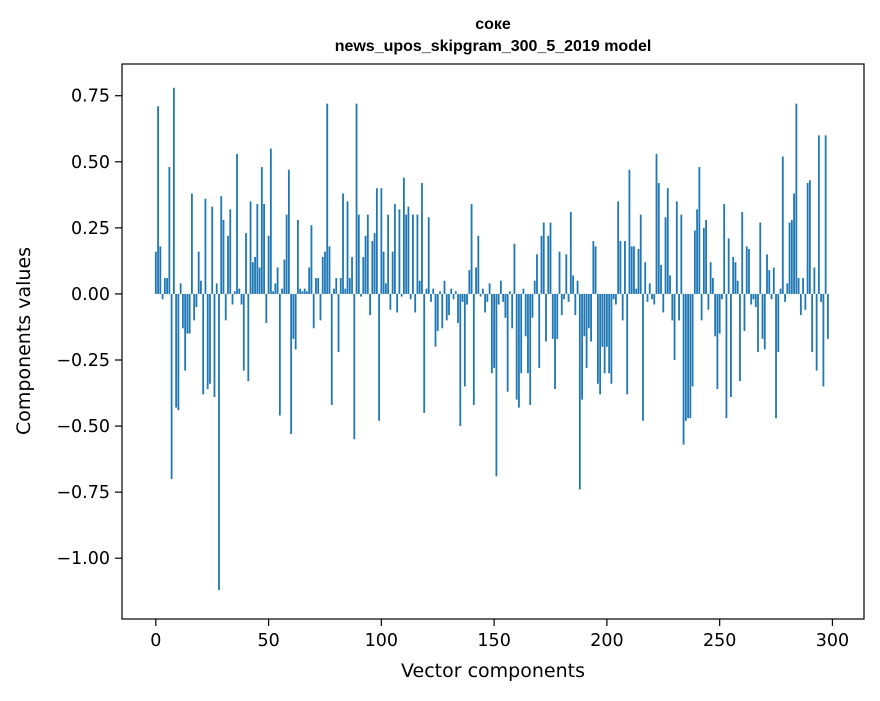 Image resolution: width=880 pixels, height=701 pixels. Describe the element at coordinates (24, 341) in the screenshot. I see `y-axis-label: Components values` at that location.